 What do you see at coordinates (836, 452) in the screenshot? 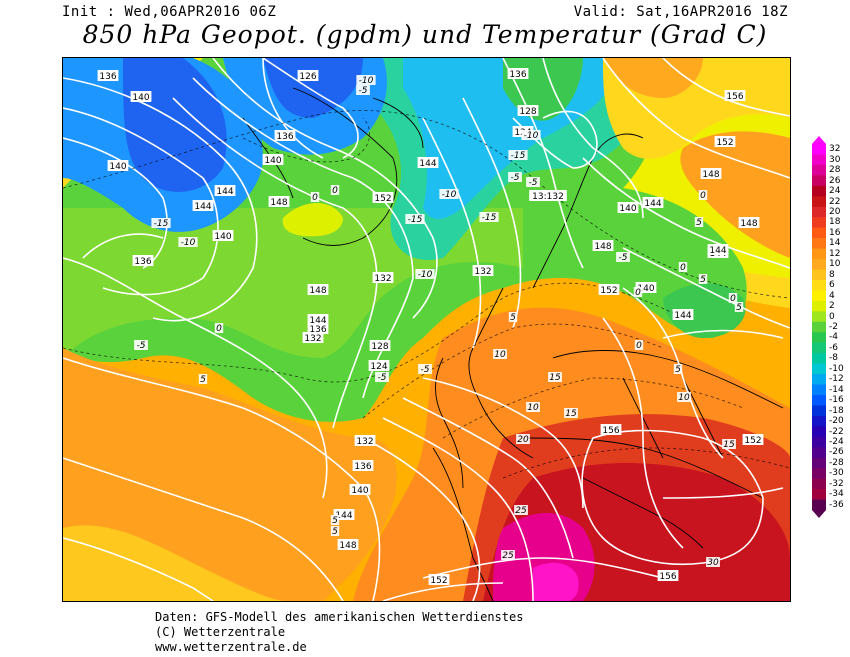
I see `colorbar-label: -26` at bounding box center [836, 452].